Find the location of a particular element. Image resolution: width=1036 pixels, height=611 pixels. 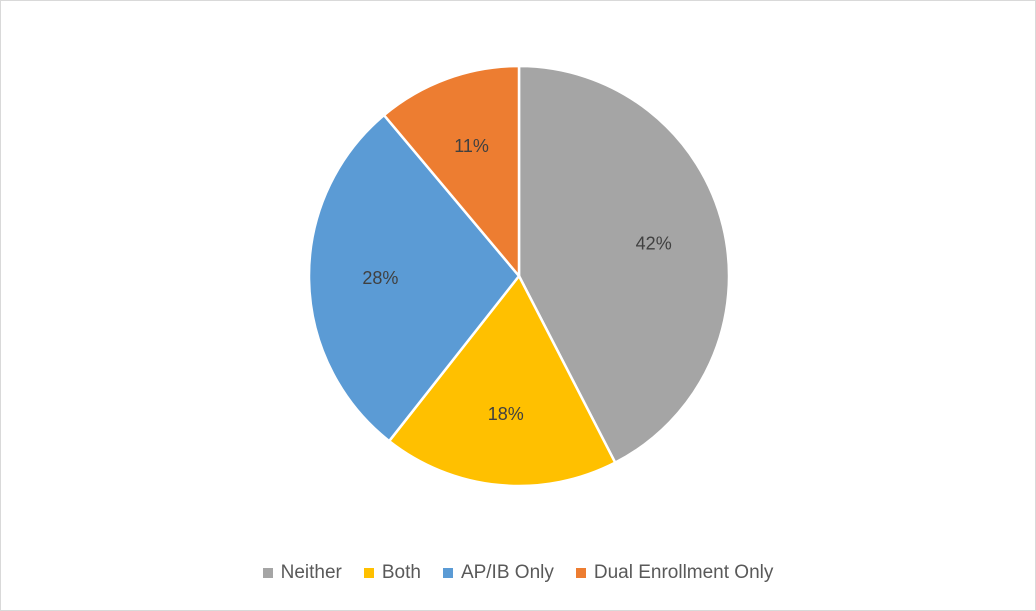

legend-item-ap-ib-only: AP/IB Only is located at coordinates (498, 573).